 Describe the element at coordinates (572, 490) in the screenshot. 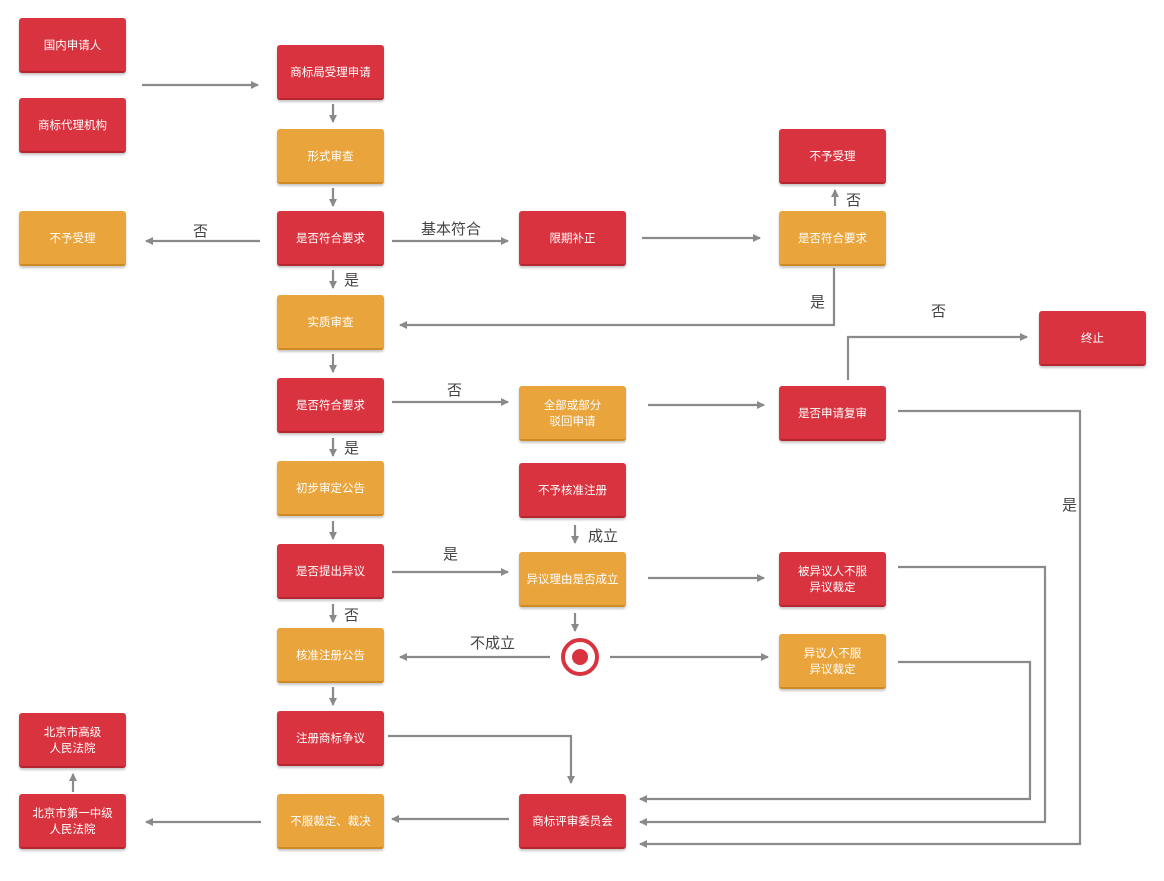

I see `node-not-approved-reg: 不予核准注册` at that location.